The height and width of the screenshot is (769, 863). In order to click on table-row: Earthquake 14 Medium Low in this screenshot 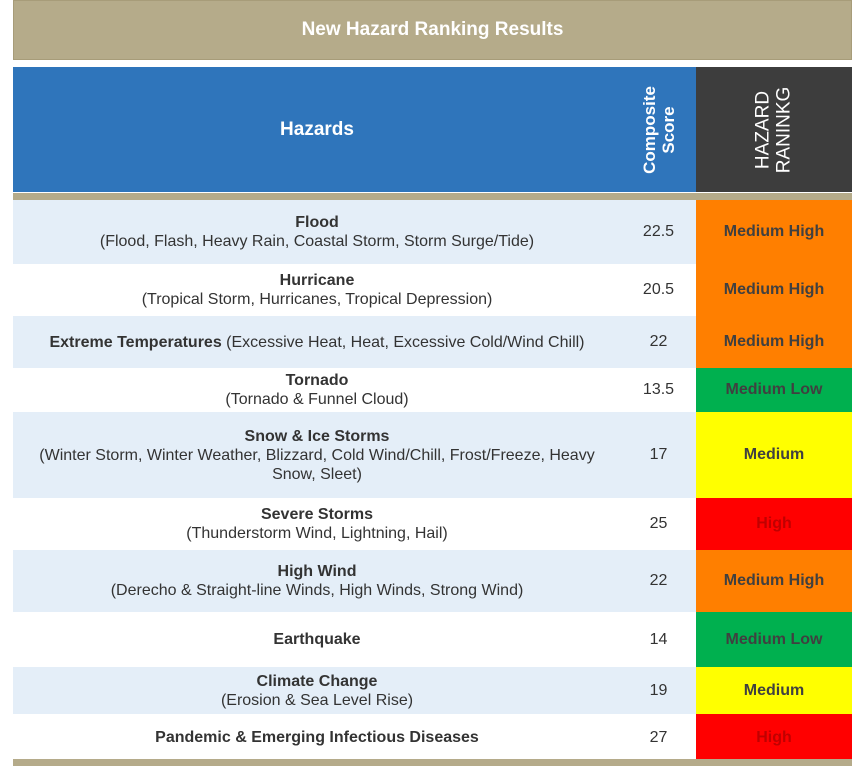, I will do `click(432, 639)`.